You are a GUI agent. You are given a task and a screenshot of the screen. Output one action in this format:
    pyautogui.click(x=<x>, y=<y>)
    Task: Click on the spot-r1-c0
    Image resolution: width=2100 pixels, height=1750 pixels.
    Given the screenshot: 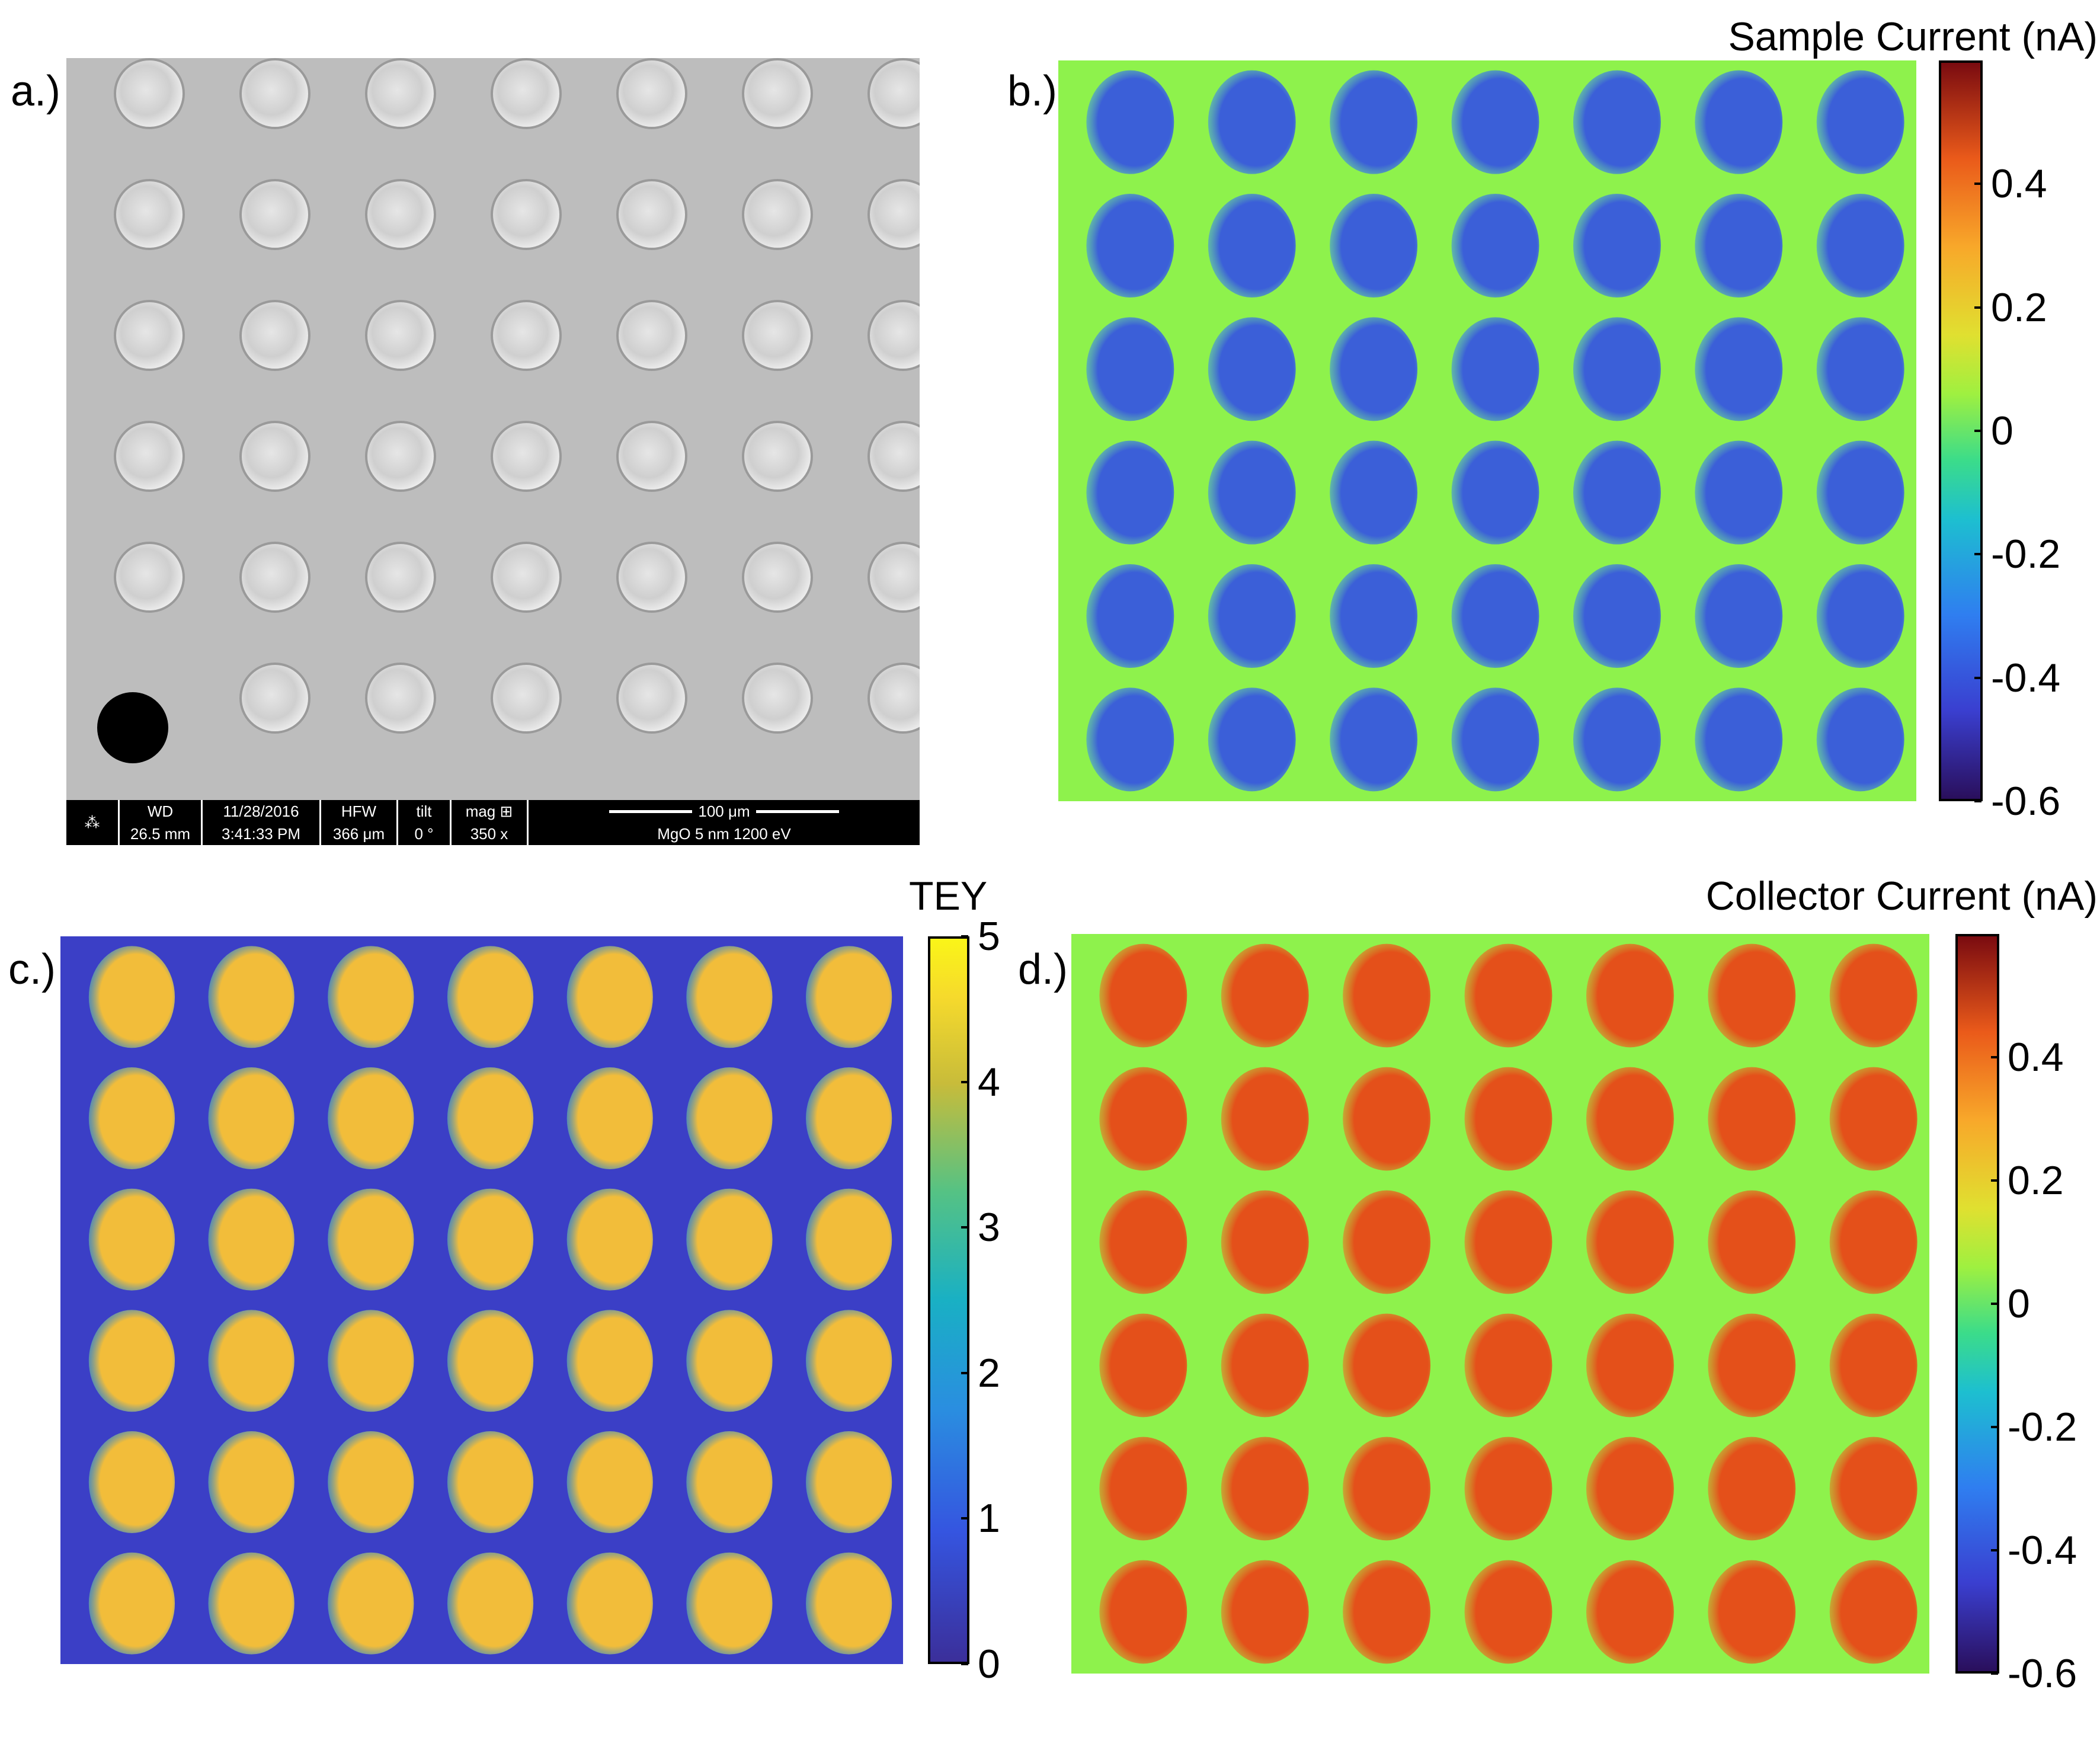 What is the action you would take?
    pyautogui.click(x=1143, y=1119)
    